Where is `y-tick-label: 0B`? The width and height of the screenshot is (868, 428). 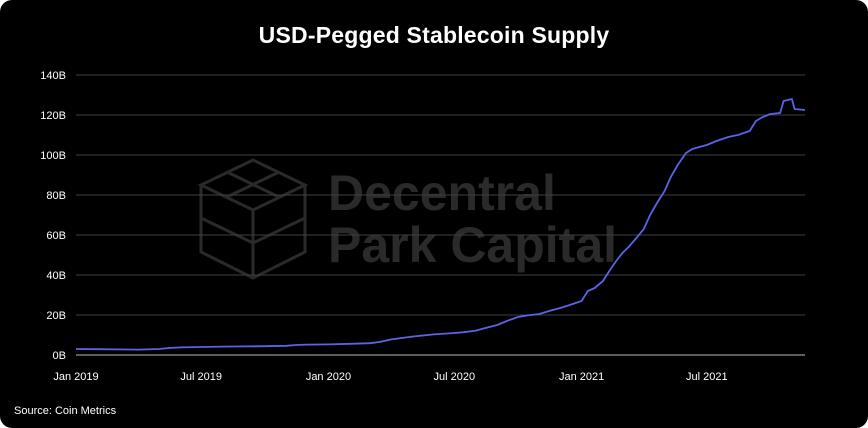 y-tick-label: 0B is located at coordinates (59, 356).